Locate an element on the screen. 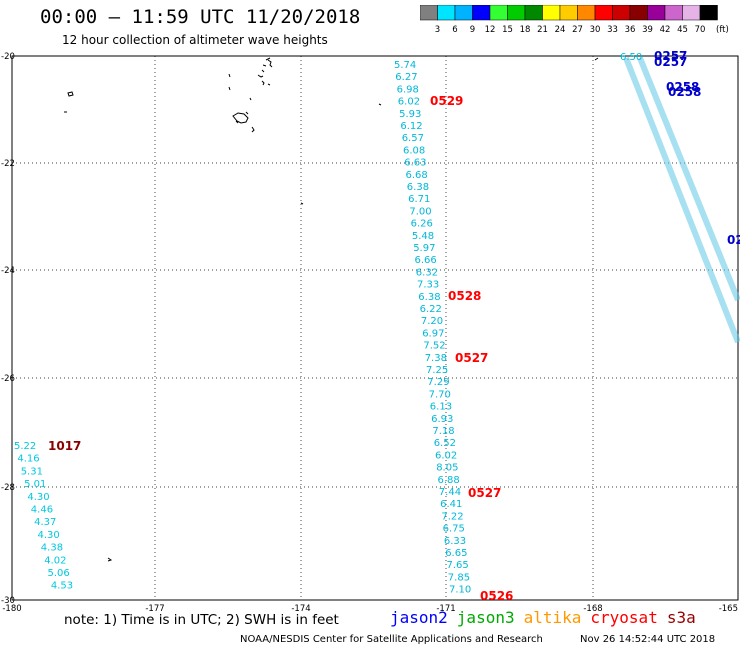 The image size is (740, 650). longitude-tick-labels: -180 -177 -174 -171 -168 -165 is located at coordinates (370, 609).